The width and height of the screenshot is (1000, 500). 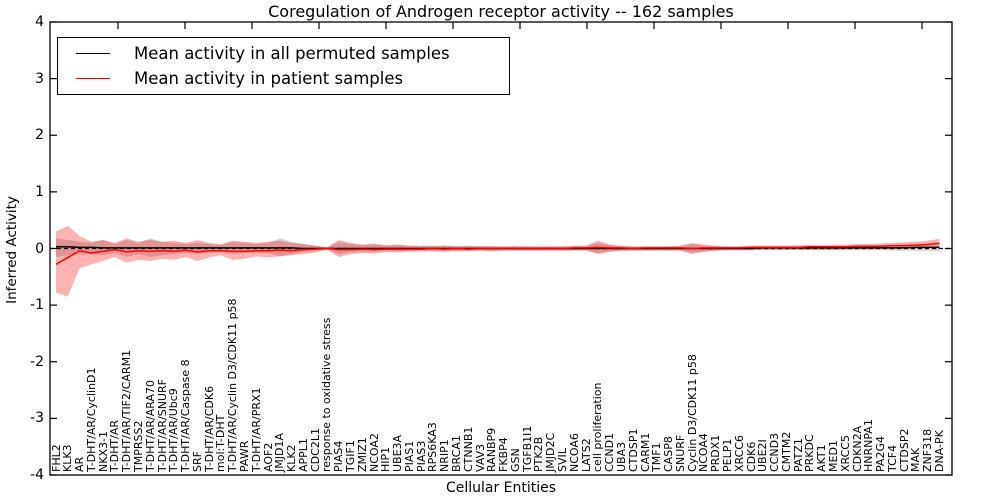 What do you see at coordinates (515, 460) in the screenshot?
I see `x-tick-label: GSN` at bounding box center [515, 460].